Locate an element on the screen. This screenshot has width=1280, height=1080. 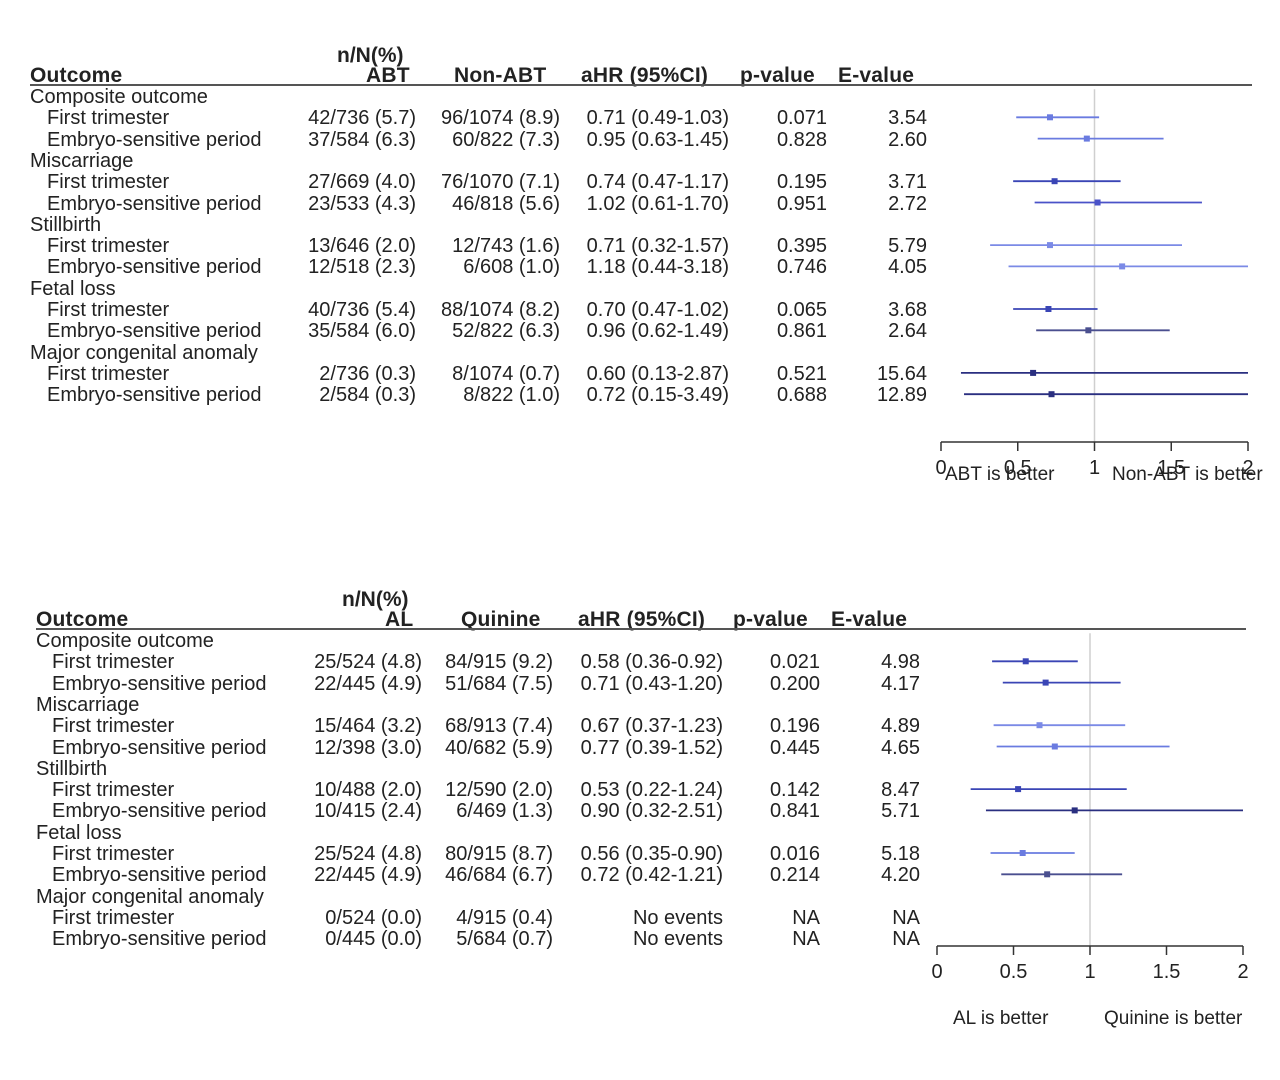
e-value: 4.65 is located at coordinates (900, 747).